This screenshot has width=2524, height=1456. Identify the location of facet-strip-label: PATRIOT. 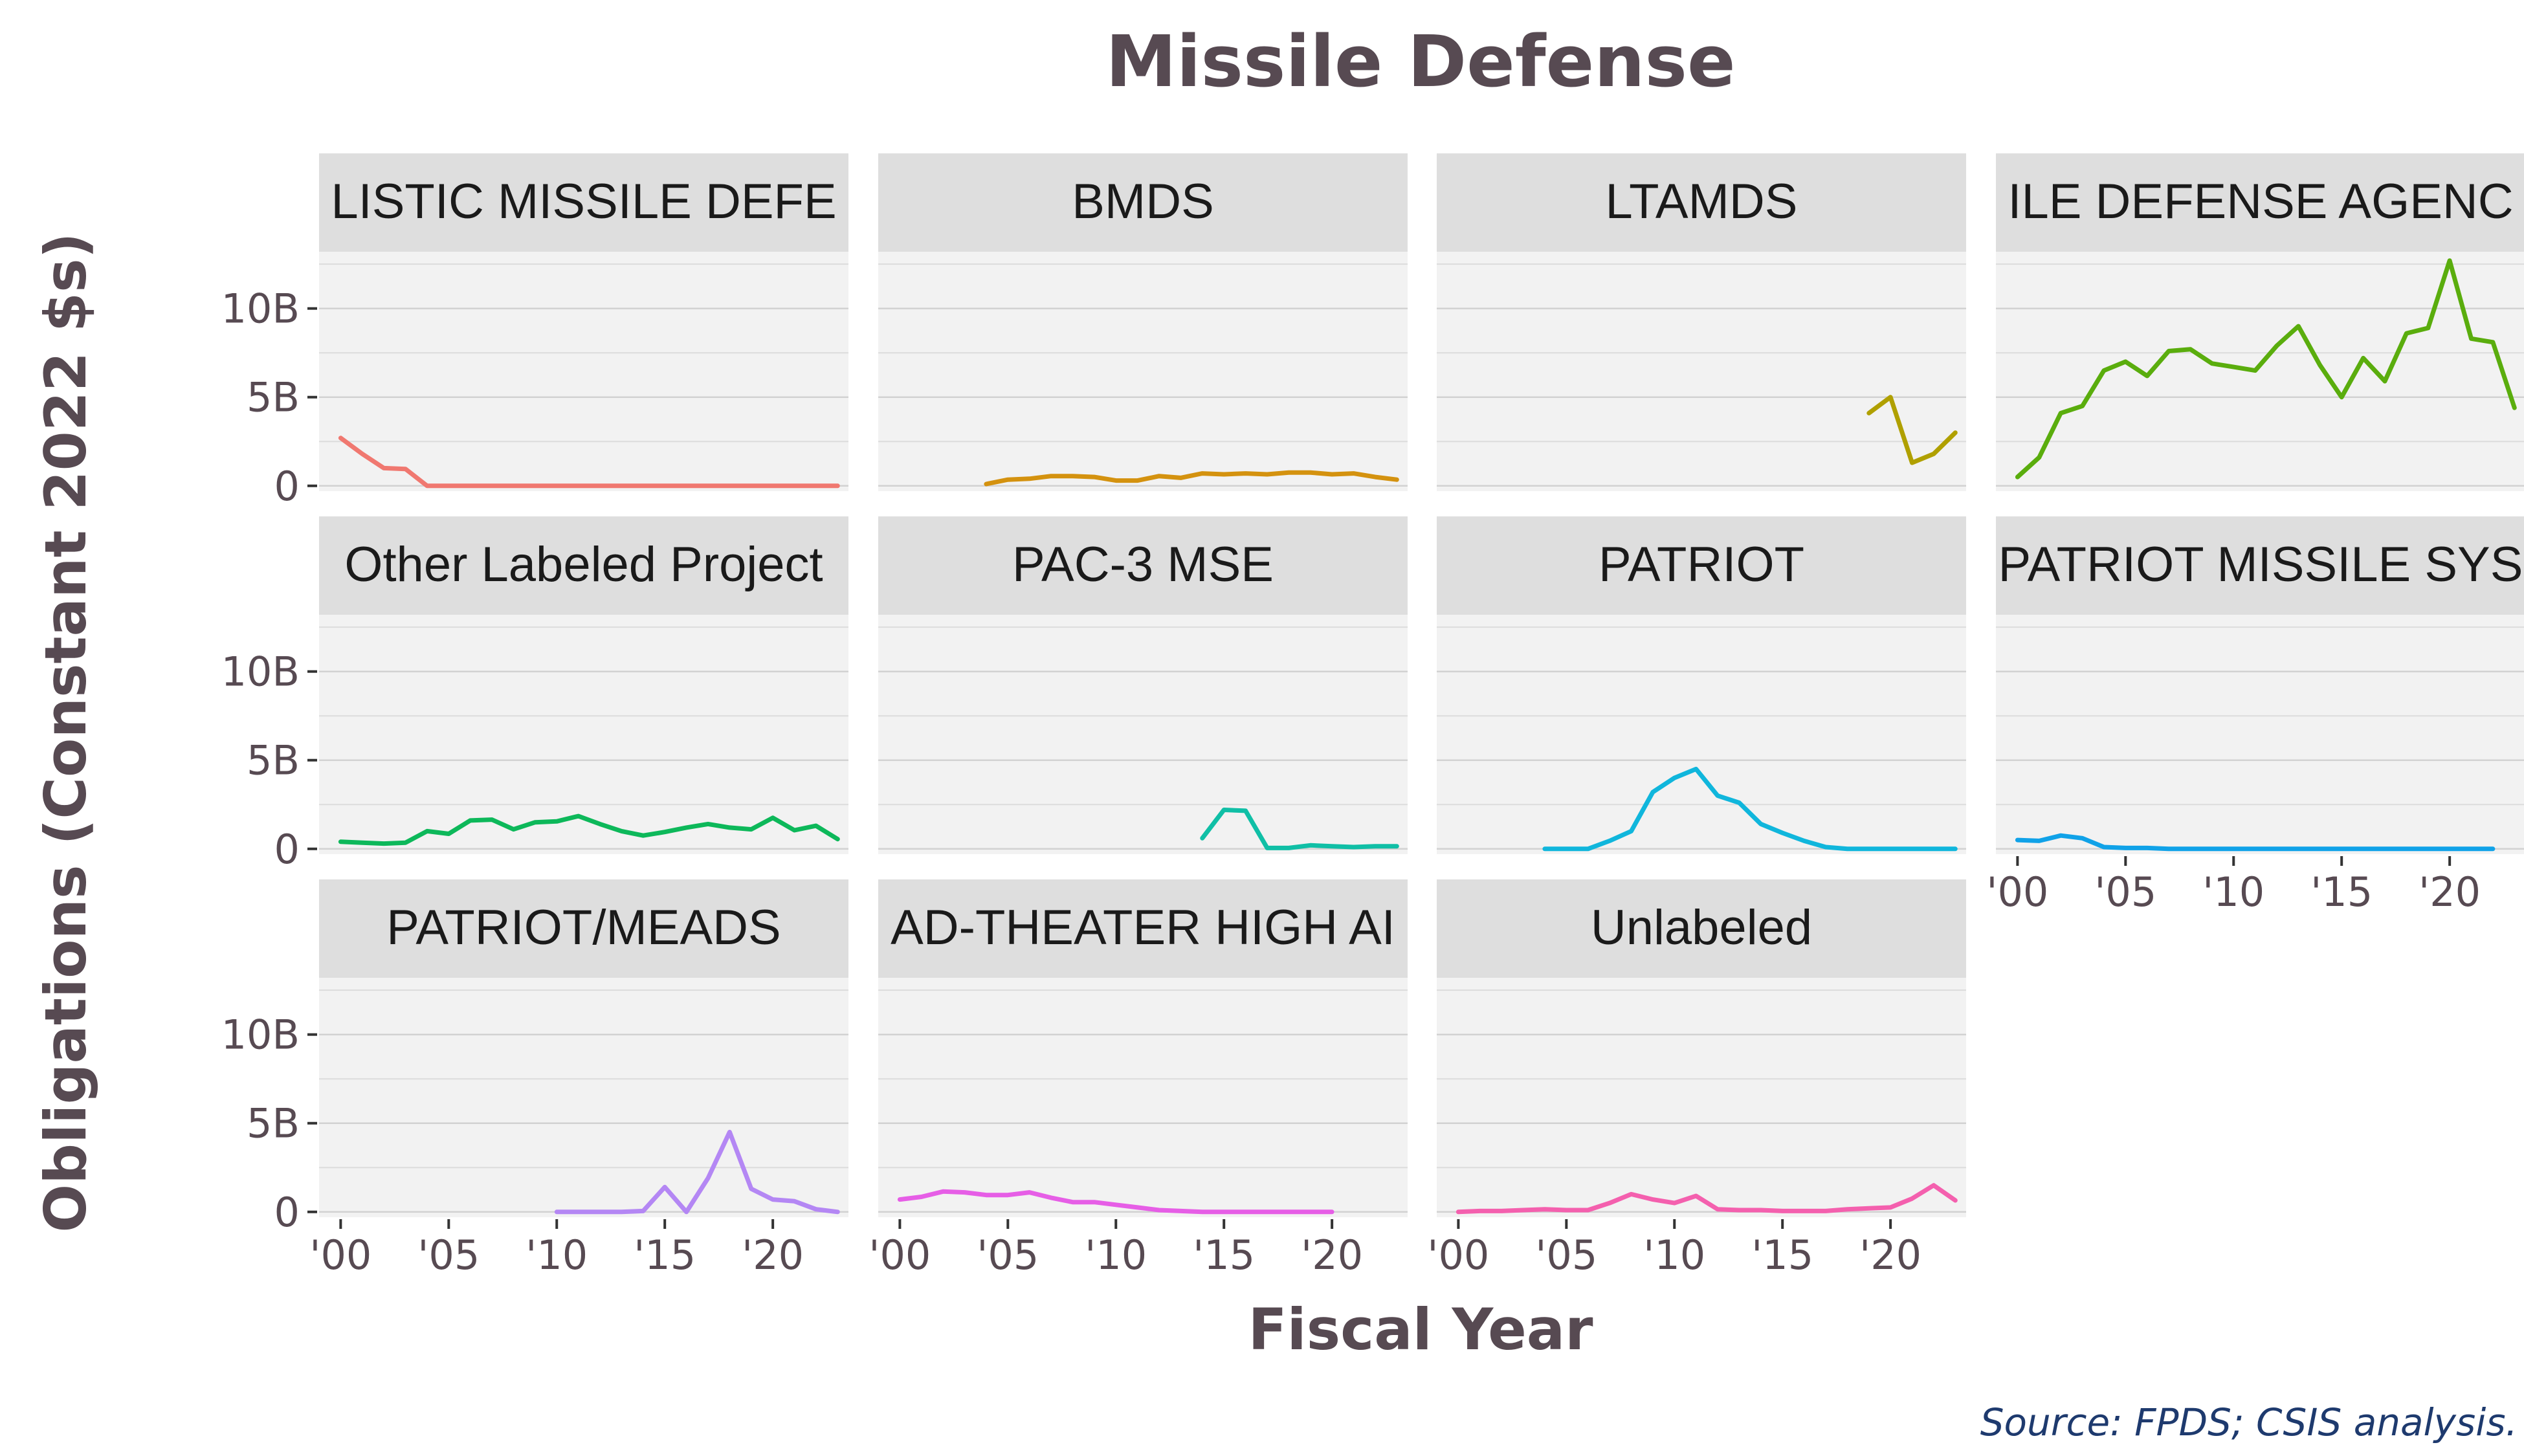
(1701, 564).